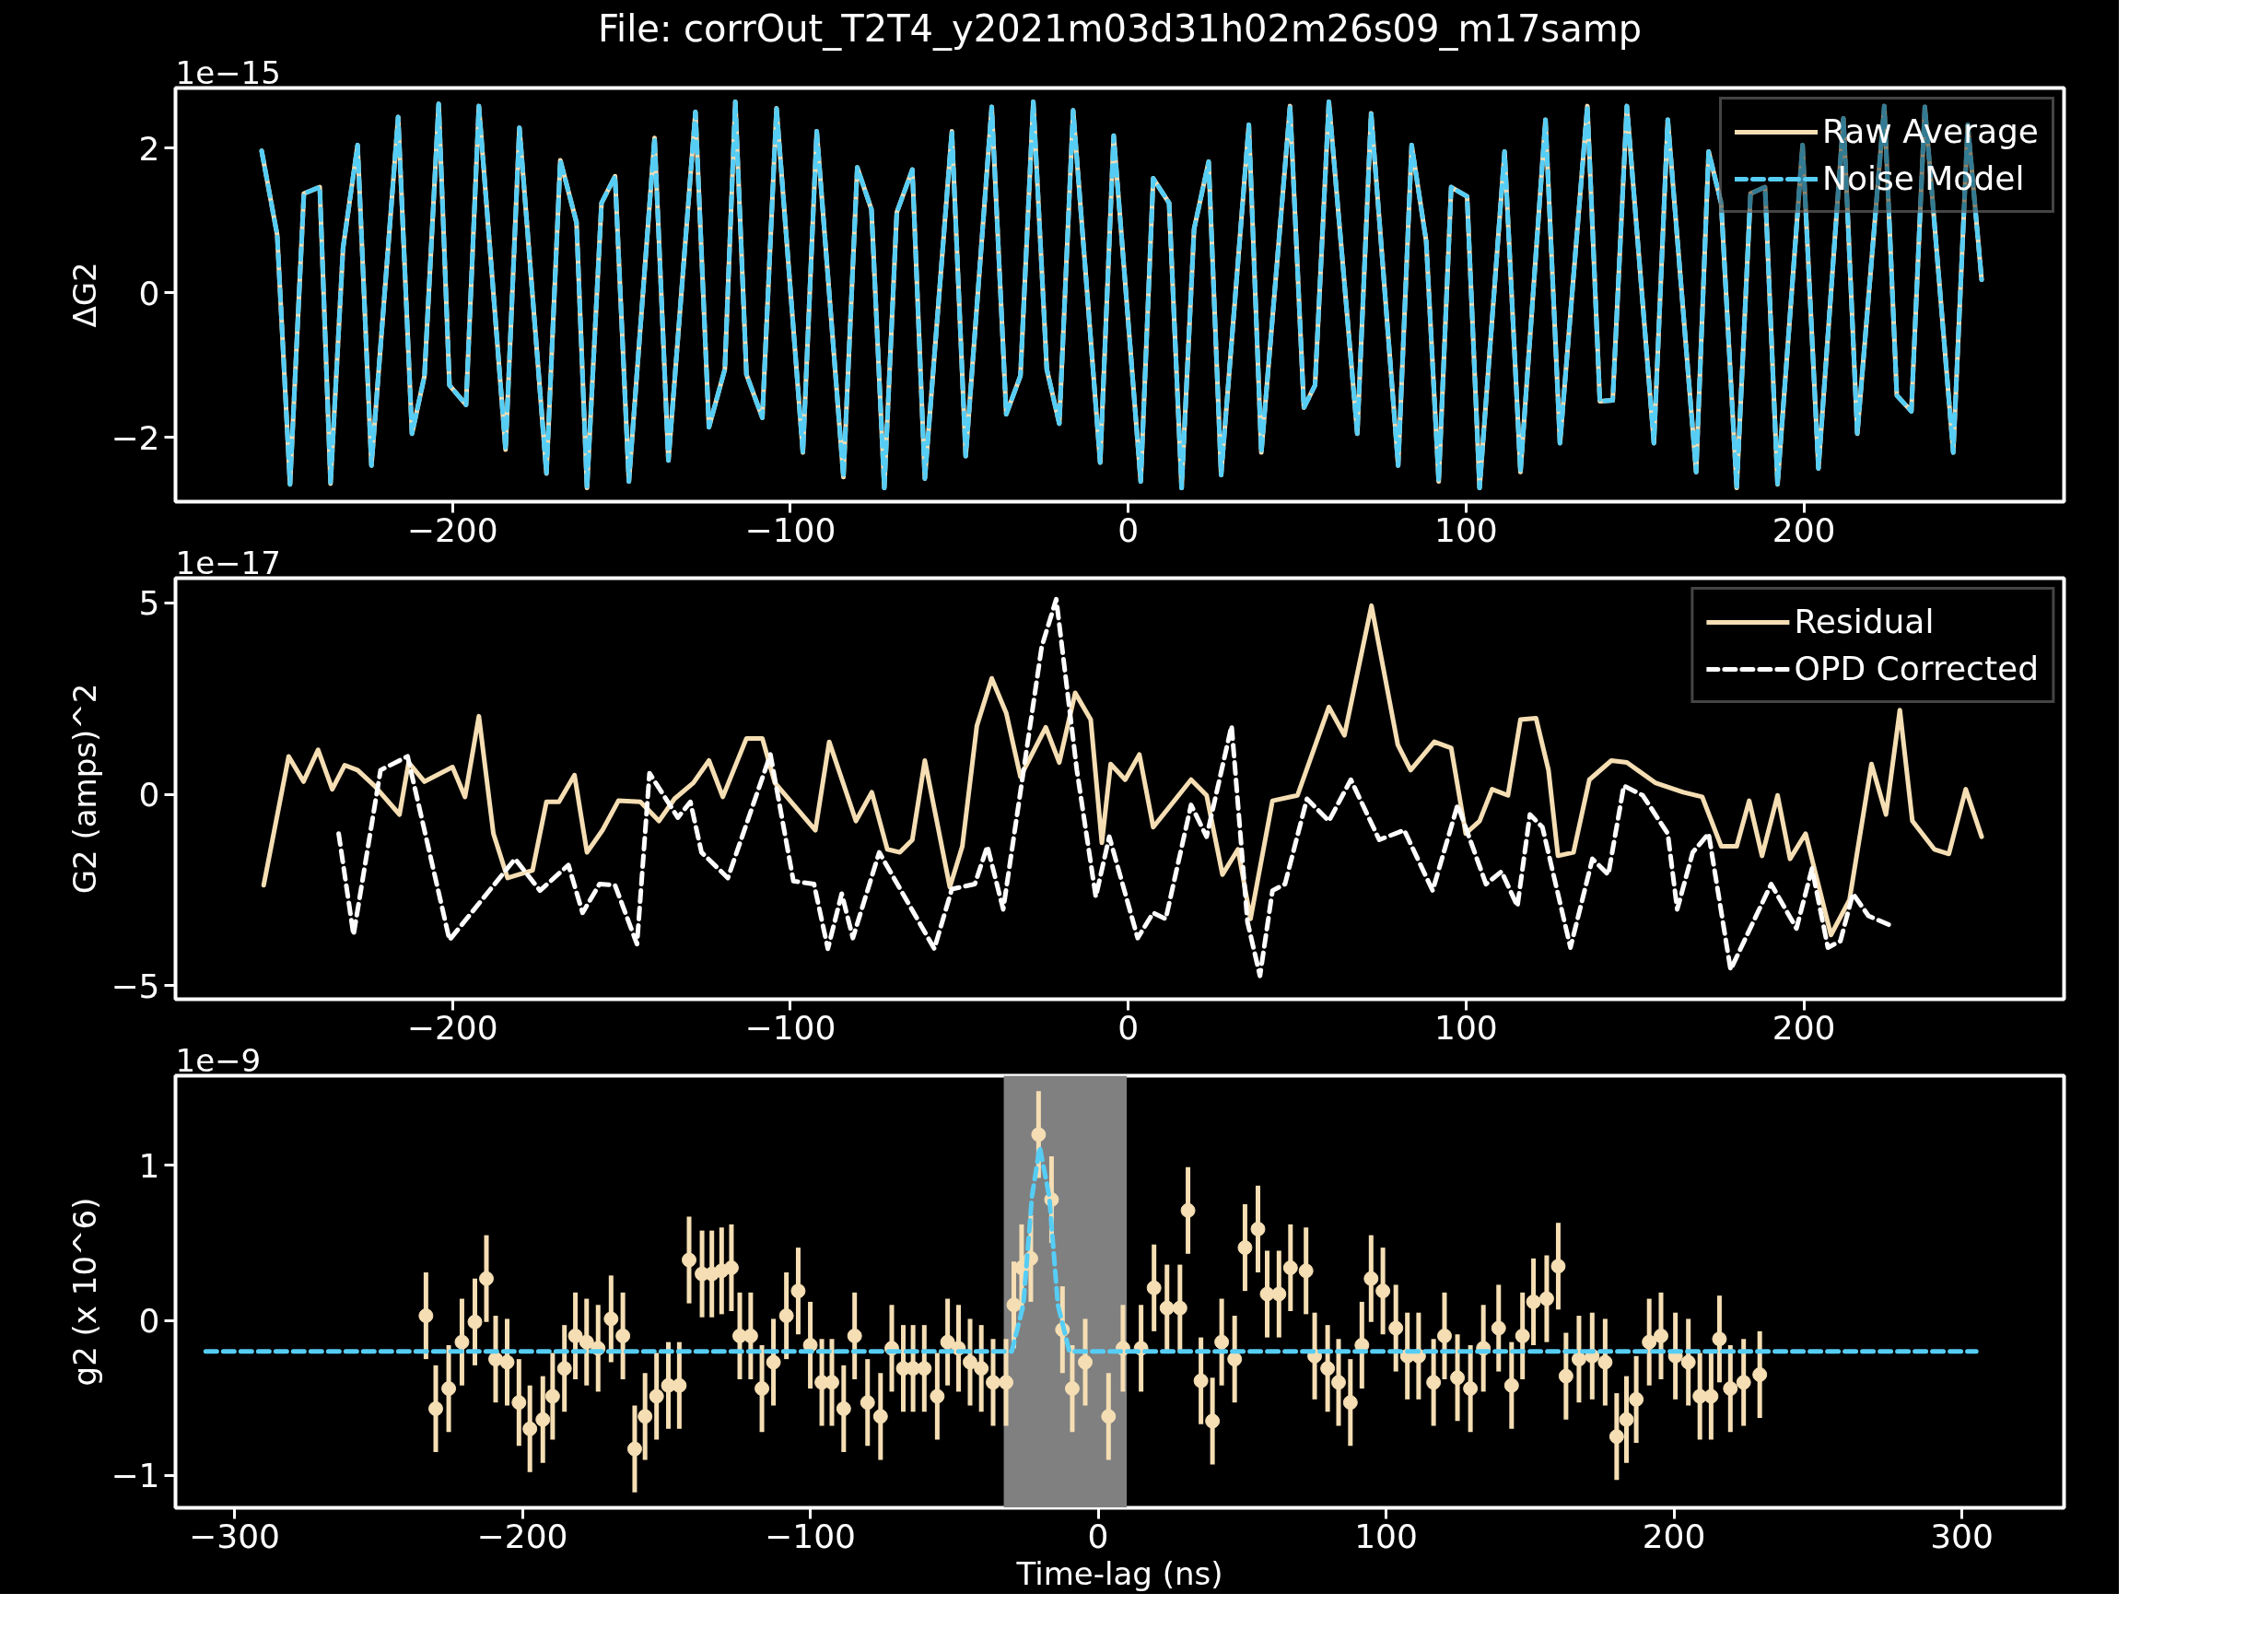 This screenshot has width=2246, height=1652. I want to click on y-tick-label: −5, so click(135, 986).